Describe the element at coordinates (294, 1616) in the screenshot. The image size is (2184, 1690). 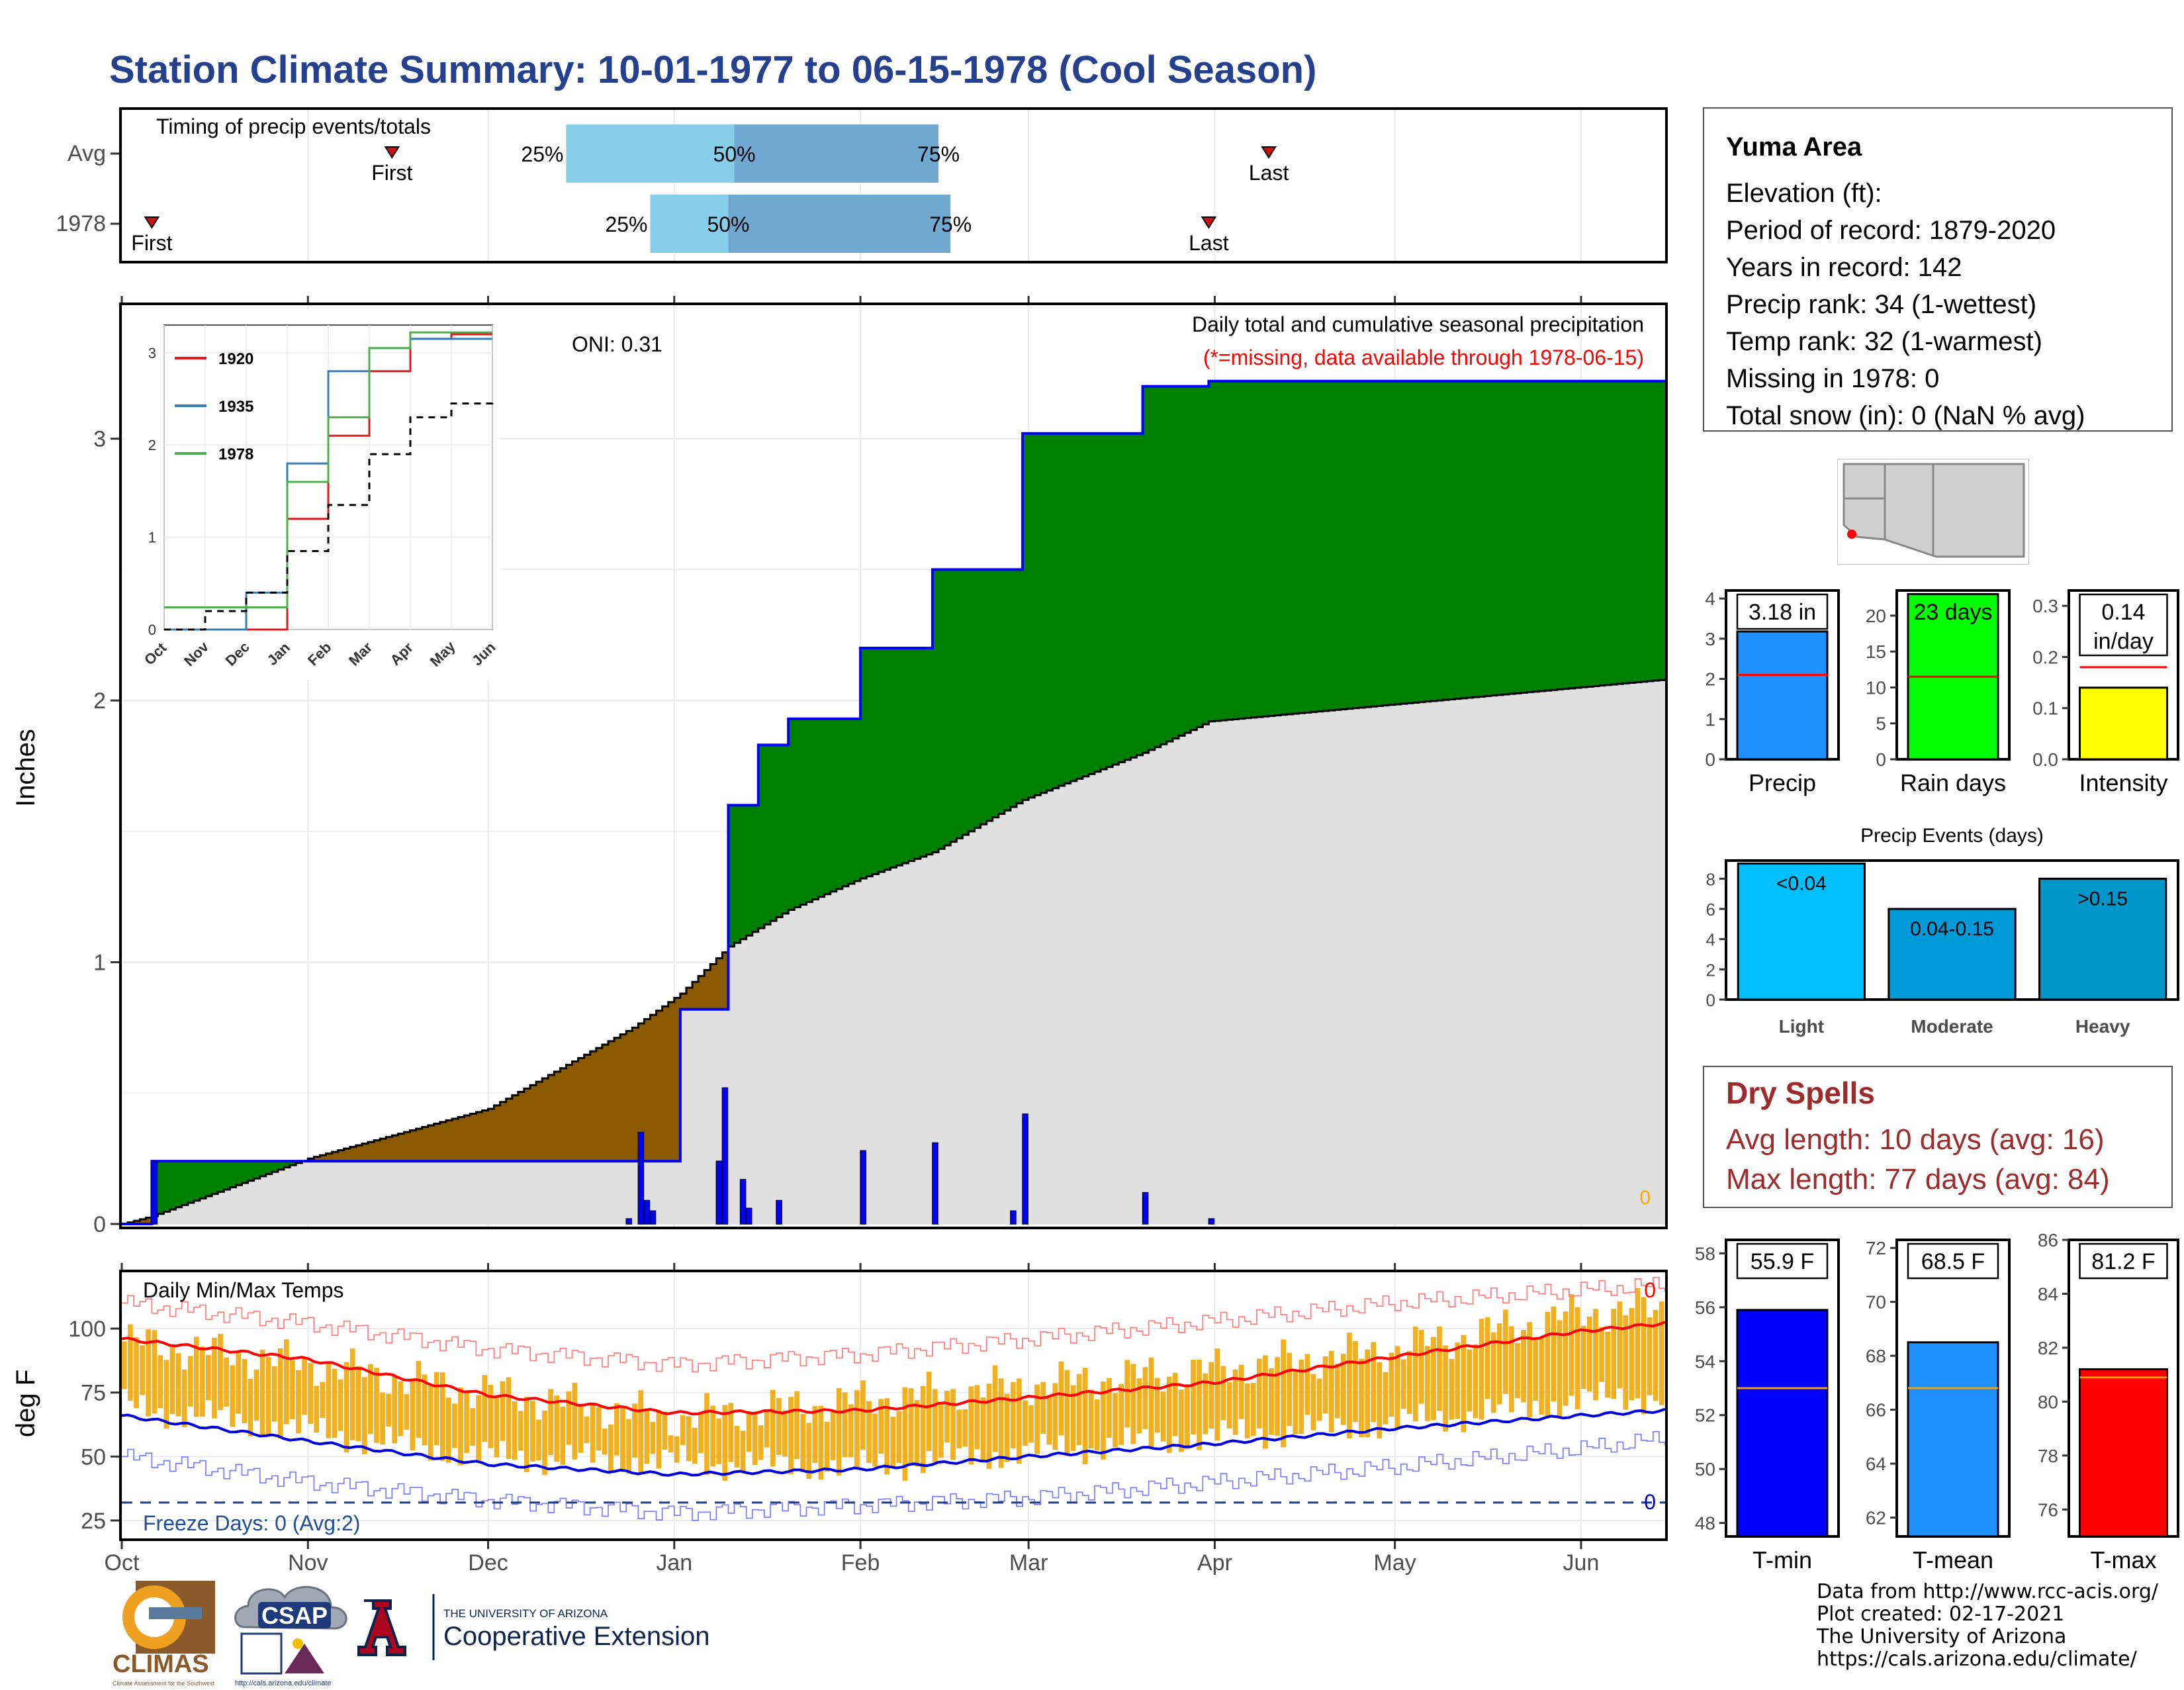
I see `csap-logo-text: CSAP` at that location.